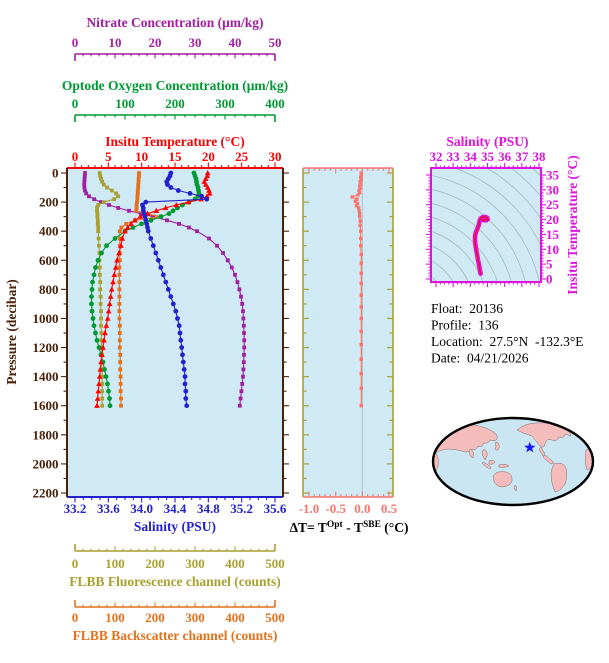 This screenshot has height=663, width=609. Describe the element at coordinates (75, 563) in the screenshot. I see `fluorescence-tick-label: 0` at that location.